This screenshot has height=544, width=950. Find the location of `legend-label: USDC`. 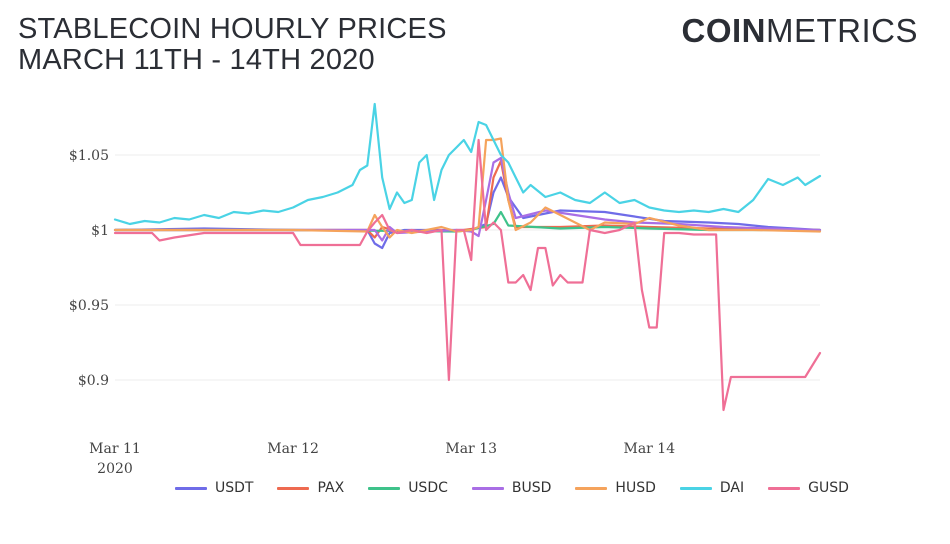

legend-label: USDC is located at coordinates (428, 488).